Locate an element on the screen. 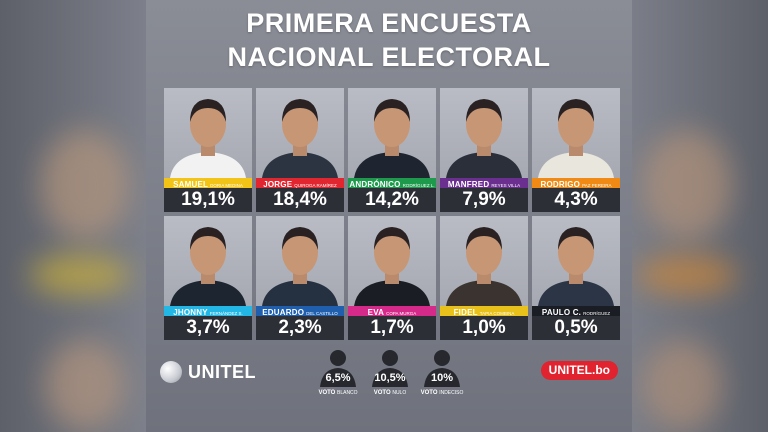  candidate-first-name: JORGE is located at coordinates (278, 184).